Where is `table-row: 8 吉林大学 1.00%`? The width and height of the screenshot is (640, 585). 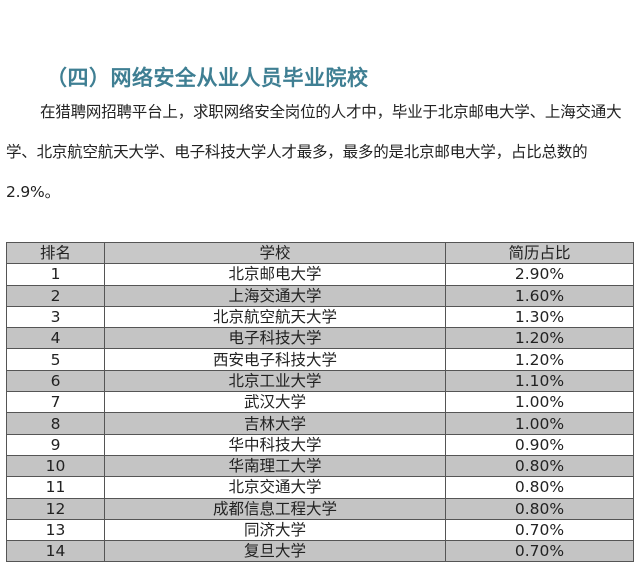
table-row: 8 吉林大学 1.00% is located at coordinates (320, 423).